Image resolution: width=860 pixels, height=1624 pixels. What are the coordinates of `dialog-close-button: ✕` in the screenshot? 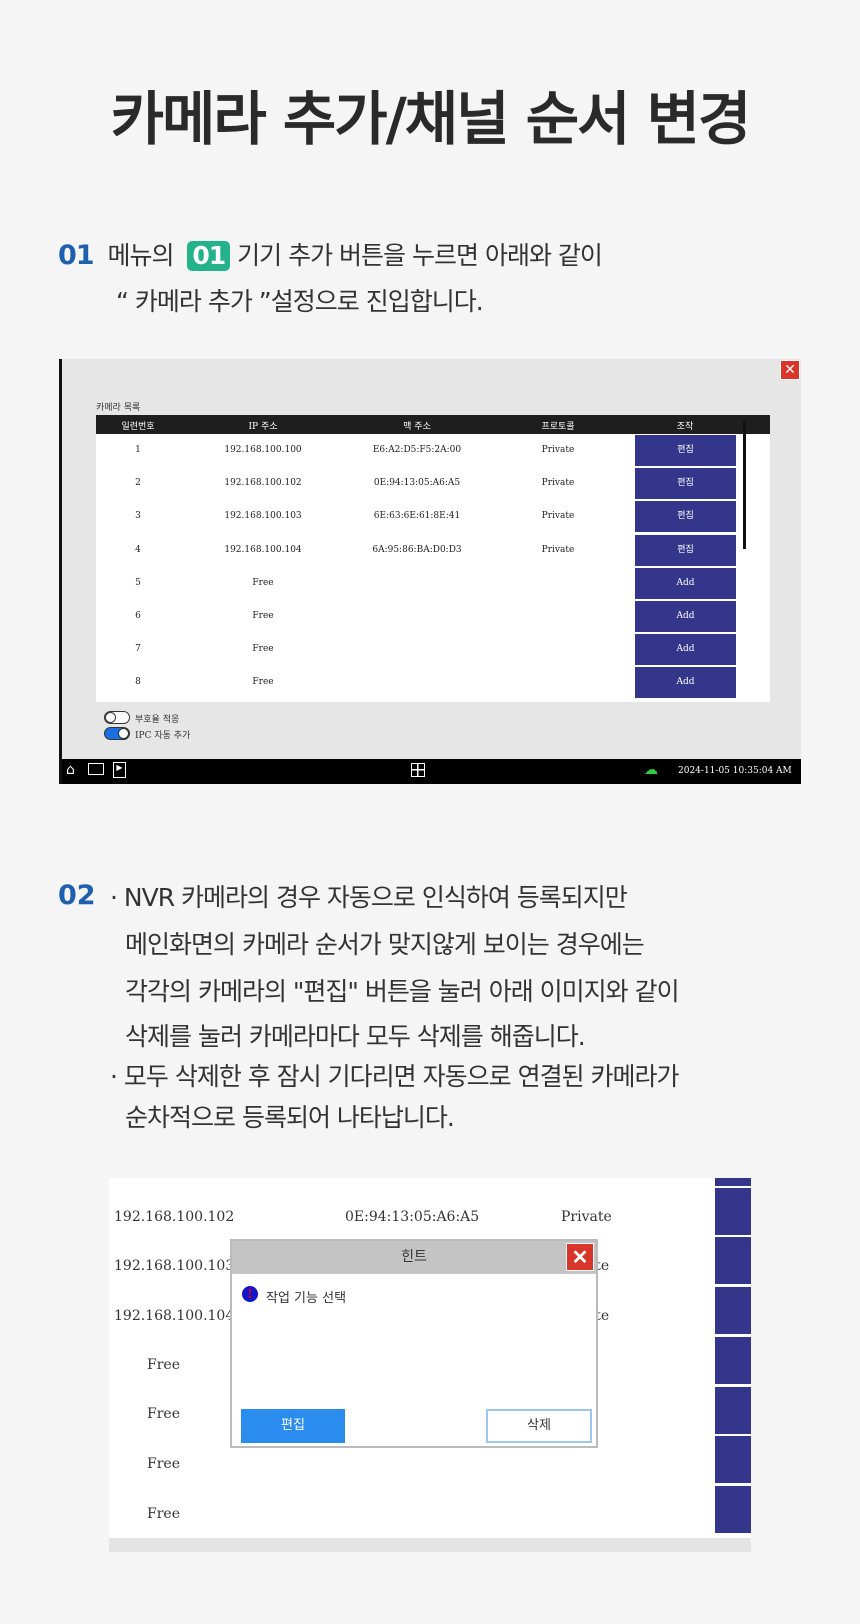 It's located at (580, 1257).